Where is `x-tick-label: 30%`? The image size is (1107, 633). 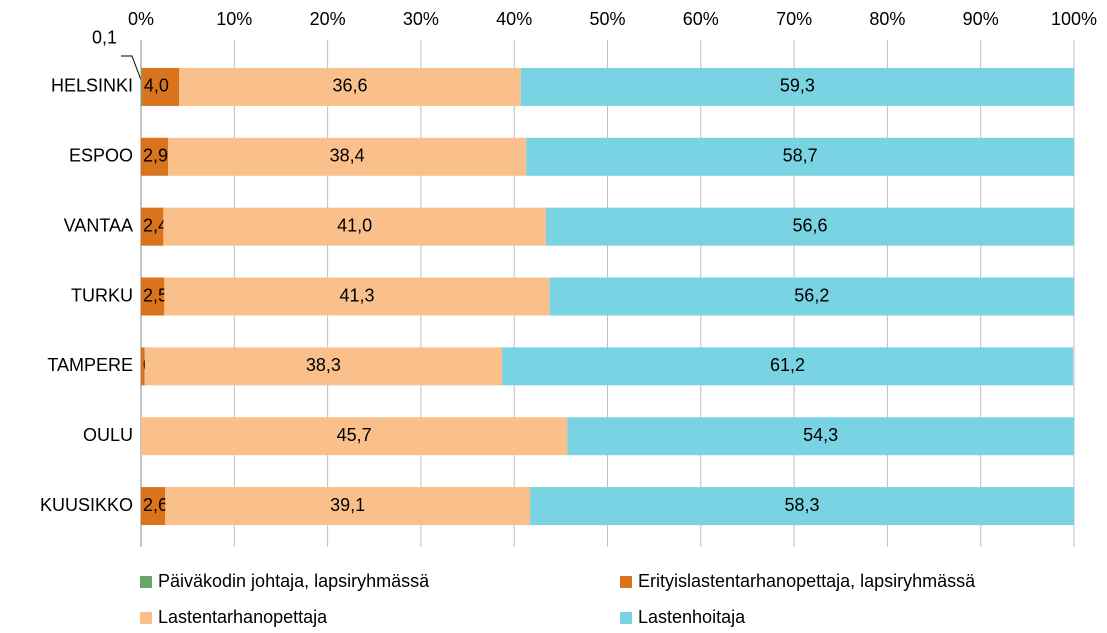 x-tick-label: 30% is located at coordinates (421, 19).